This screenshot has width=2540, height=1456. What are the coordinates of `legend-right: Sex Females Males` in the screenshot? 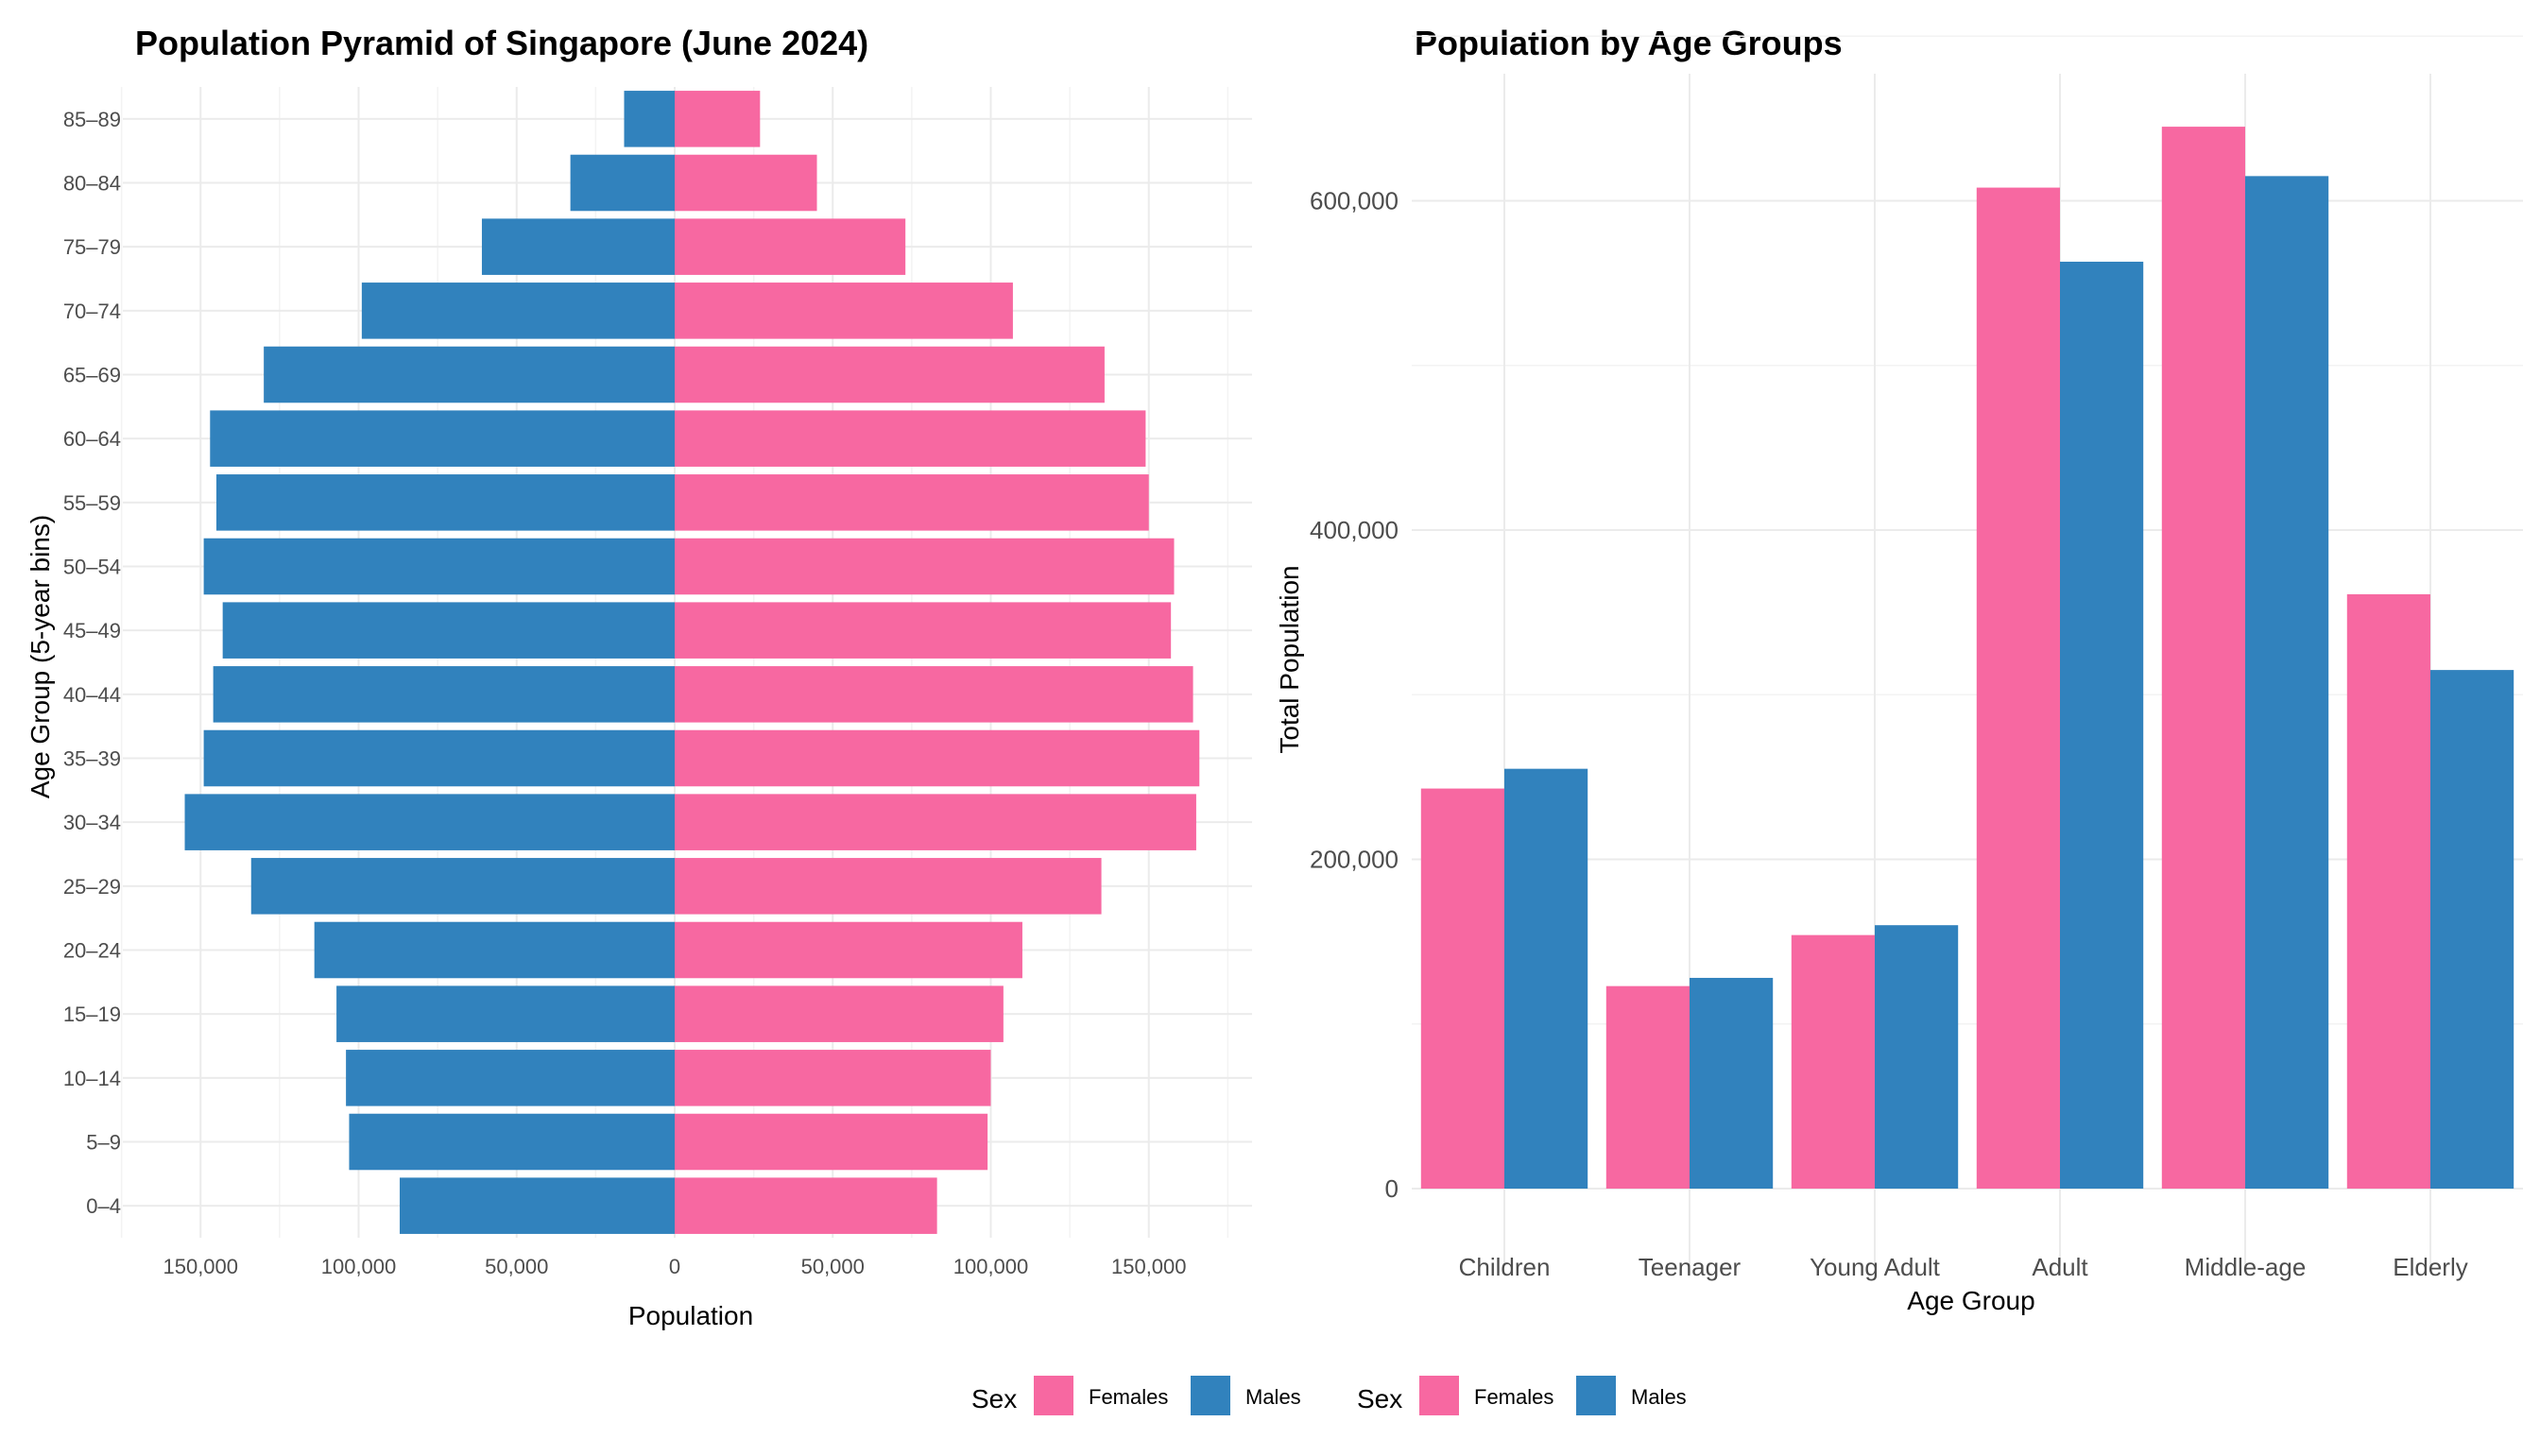 It's located at (1522, 1395).